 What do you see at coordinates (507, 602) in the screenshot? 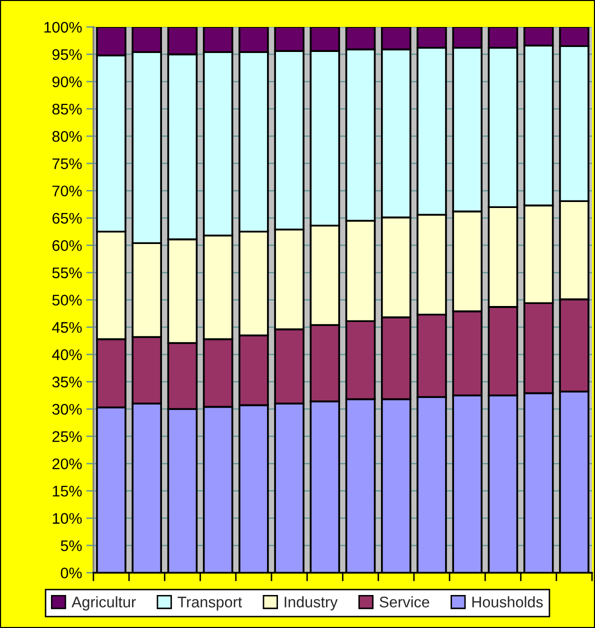
I see `legend-label: Housholds` at bounding box center [507, 602].